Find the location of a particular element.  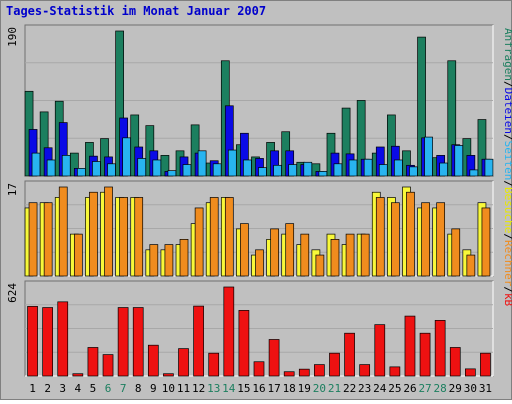

x-tick-label: 3 is located at coordinates (62, 388).